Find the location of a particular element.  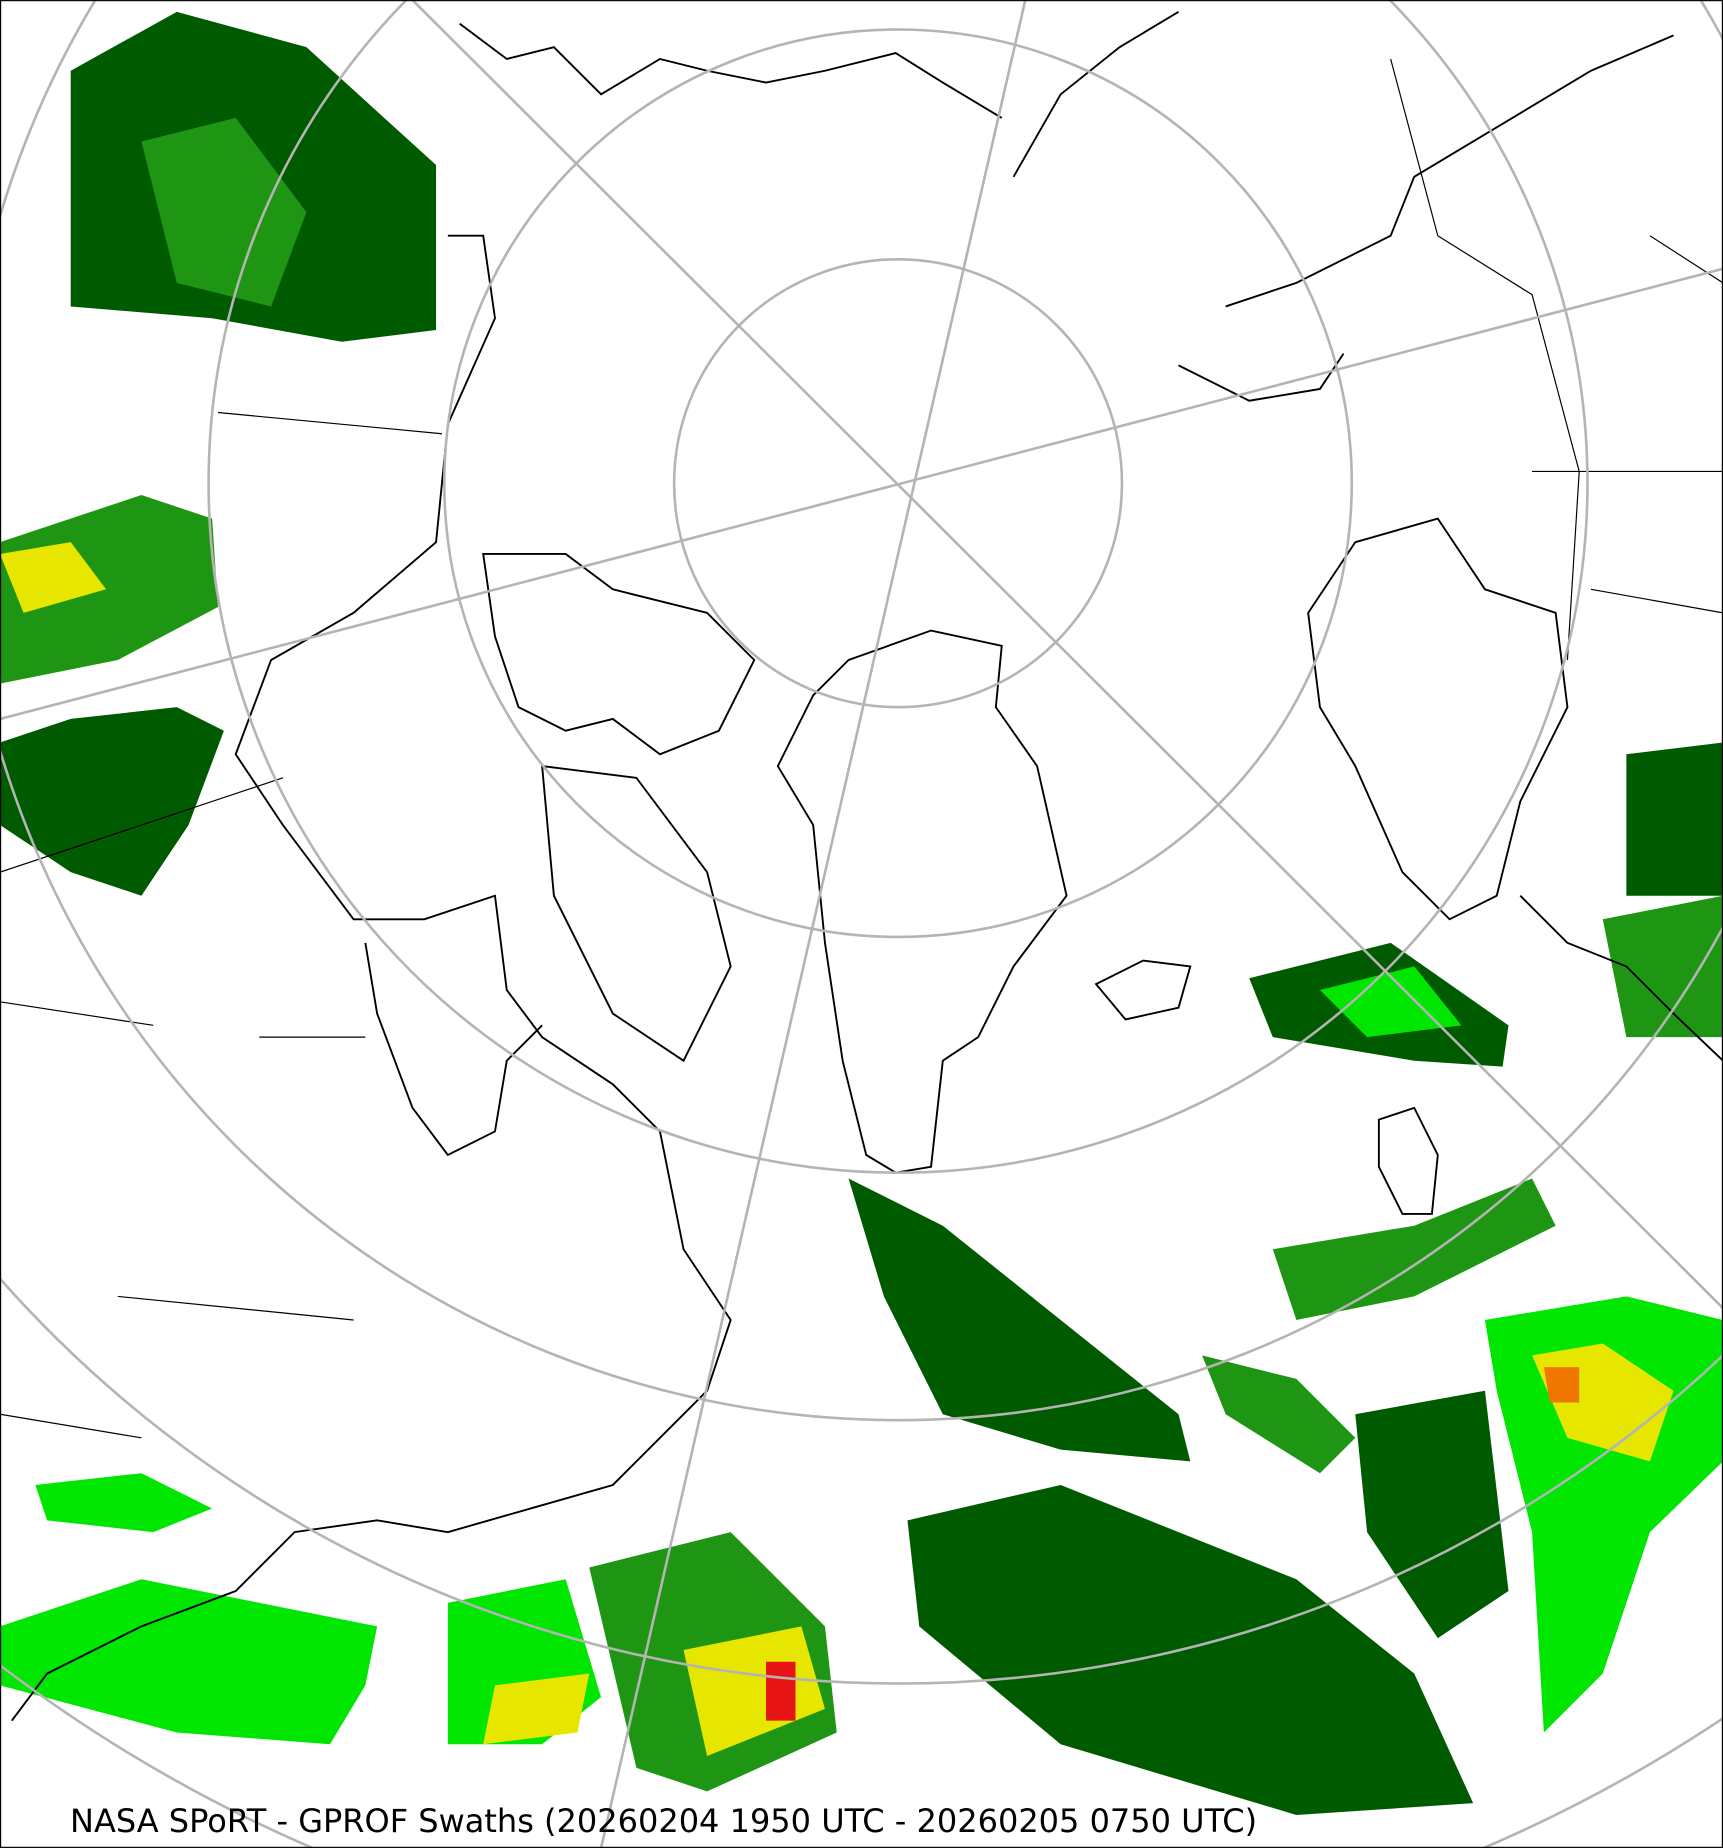

precip-swath-pacific is located at coordinates (112, 801).